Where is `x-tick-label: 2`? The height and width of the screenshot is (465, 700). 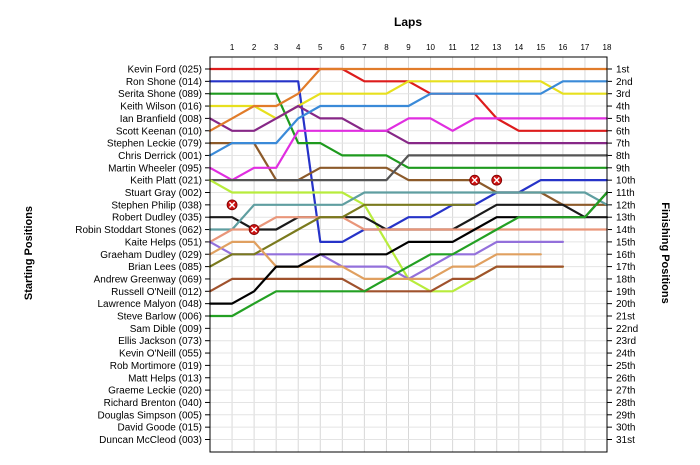
x-tick-label: 2 is located at coordinates (254, 47).